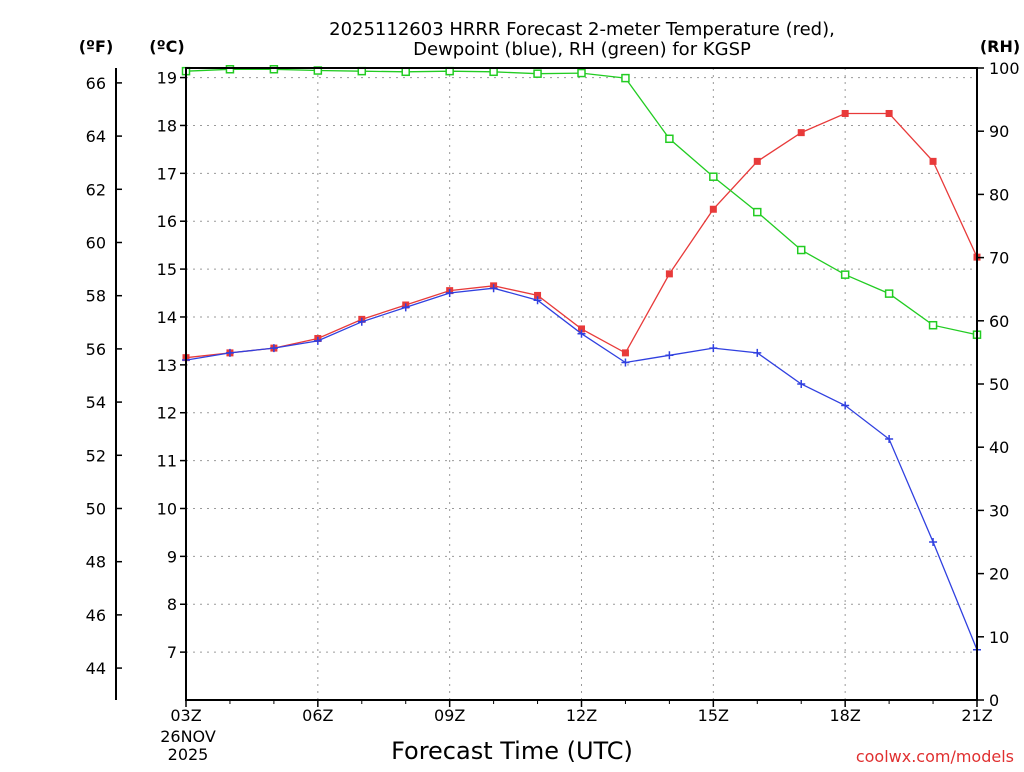  What do you see at coordinates (96, 296) in the screenshot?
I see `fahrenheit-tick-label: 58` at bounding box center [96, 296].